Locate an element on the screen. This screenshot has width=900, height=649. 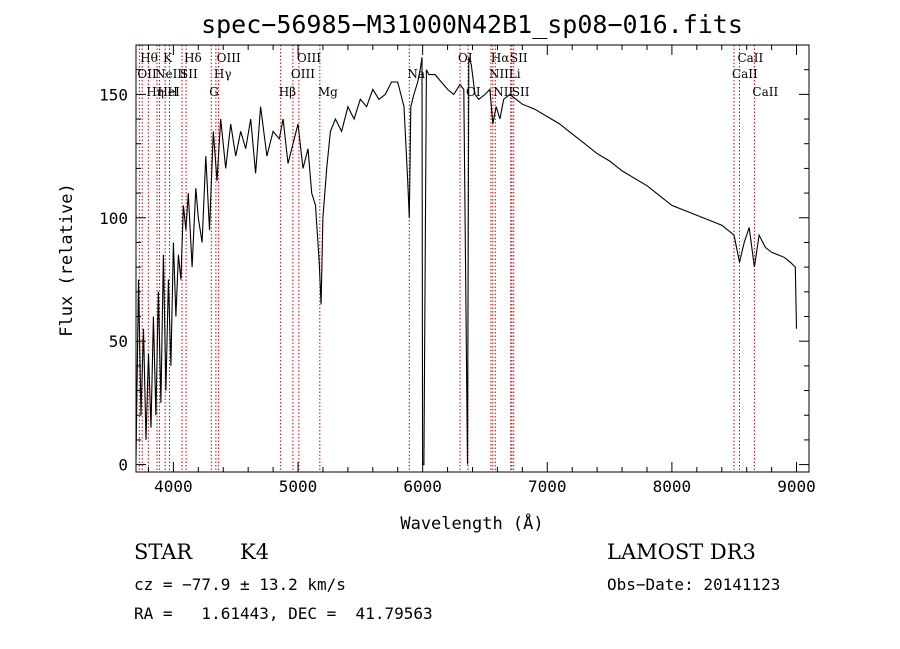
object-class: STAR is located at coordinates (163, 552).